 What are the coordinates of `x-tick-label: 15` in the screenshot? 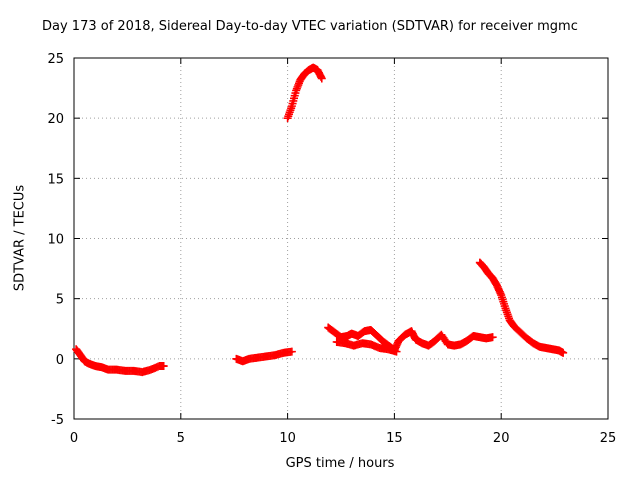 It's located at (394, 438).